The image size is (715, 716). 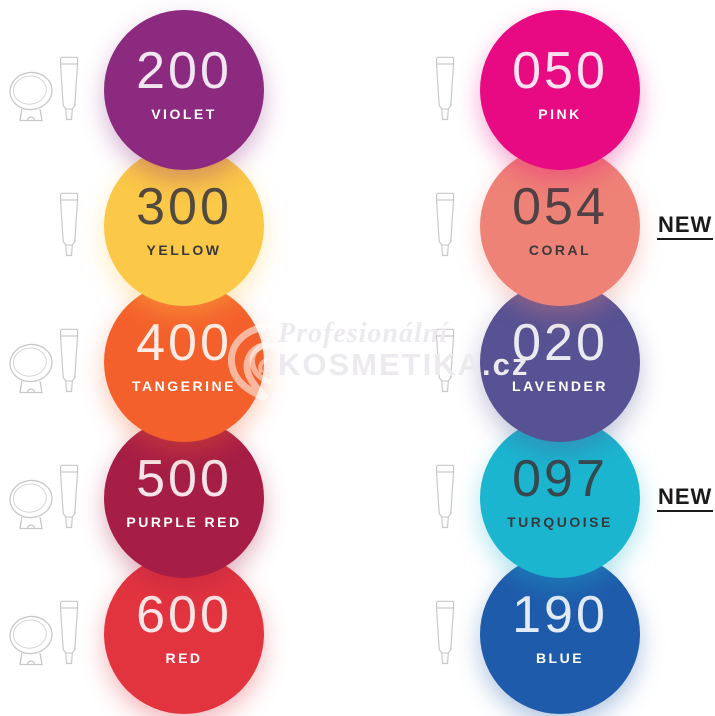 I want to click on color-circle: 050 PINK, so click(x=560, y=90).